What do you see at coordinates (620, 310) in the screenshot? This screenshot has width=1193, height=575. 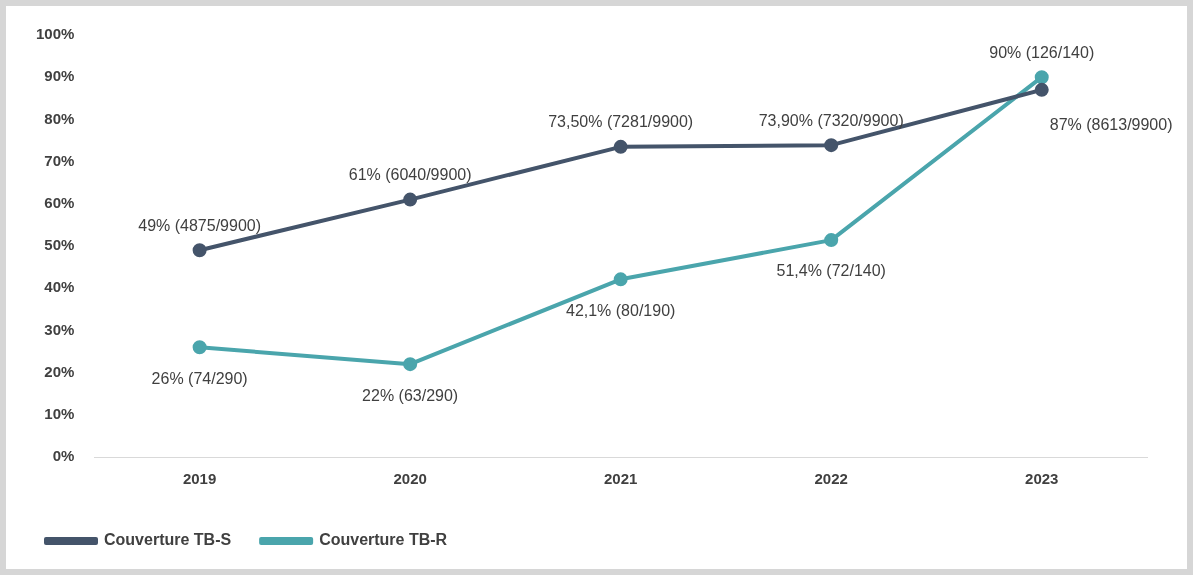 I see `data-label: 42,1% (80/190)` at bounding box center [620, 310].